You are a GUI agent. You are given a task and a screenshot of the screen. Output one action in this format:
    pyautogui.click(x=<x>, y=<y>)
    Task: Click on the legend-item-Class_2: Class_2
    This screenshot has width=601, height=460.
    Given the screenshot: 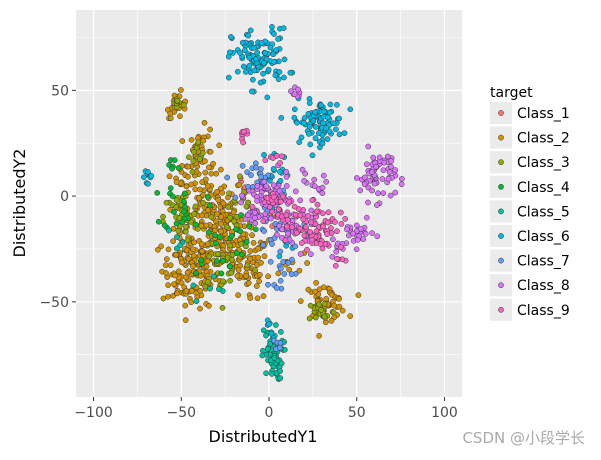 What is the action you would take?
    pyautogui.click(x=530, y=137)
    